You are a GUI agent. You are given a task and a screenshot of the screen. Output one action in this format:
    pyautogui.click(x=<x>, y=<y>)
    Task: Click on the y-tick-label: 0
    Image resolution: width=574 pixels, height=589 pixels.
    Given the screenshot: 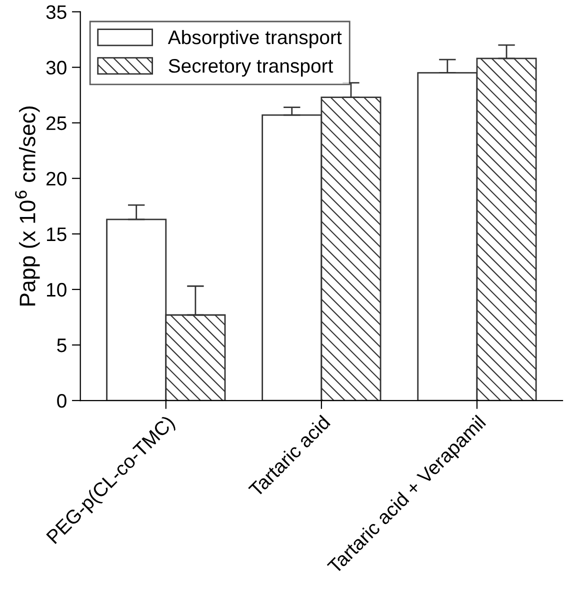 What is the action you would take?
    pyautogui.click(x=61, y=401)
    